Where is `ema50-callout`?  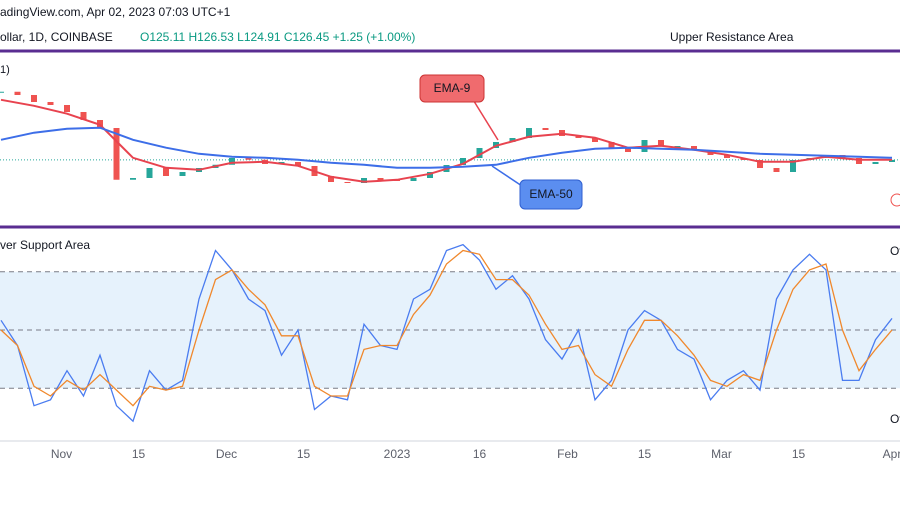
ema50-callout is located at coordinates (551, 194).